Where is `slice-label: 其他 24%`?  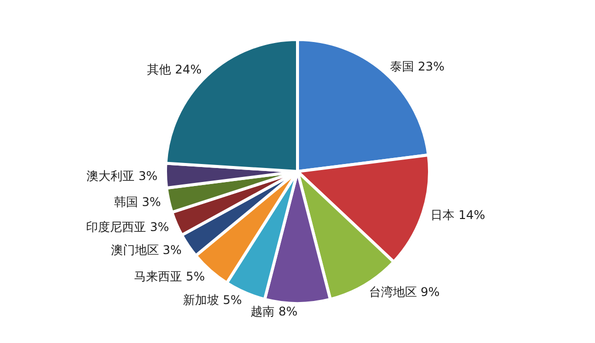 slice-label: 其他 24% is located at coordinates (174, 69).